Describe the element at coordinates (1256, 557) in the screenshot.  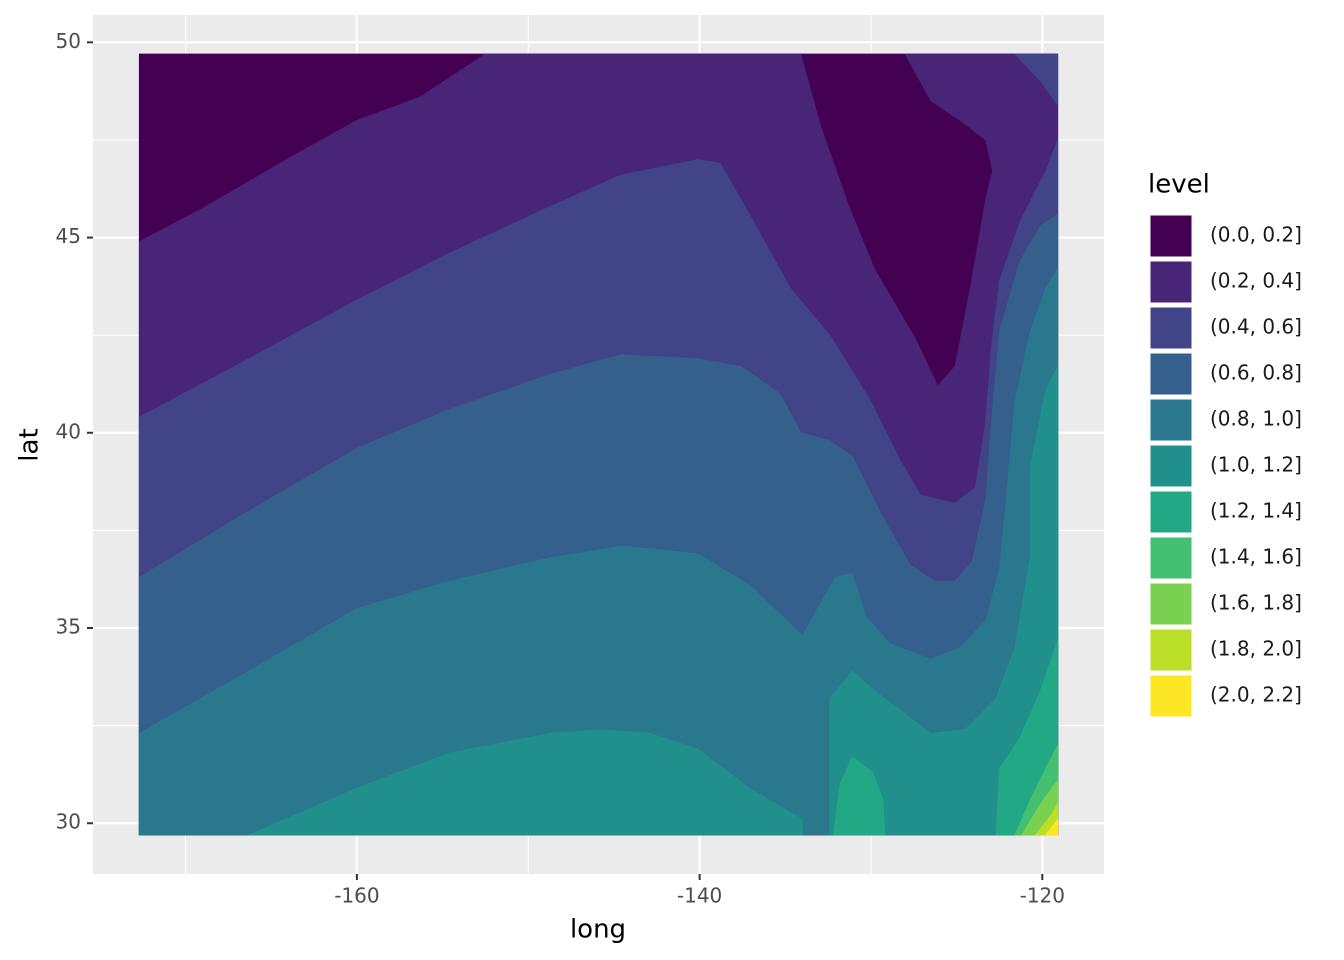
I see `legend-label: (1.4, 1.6]` at that location.